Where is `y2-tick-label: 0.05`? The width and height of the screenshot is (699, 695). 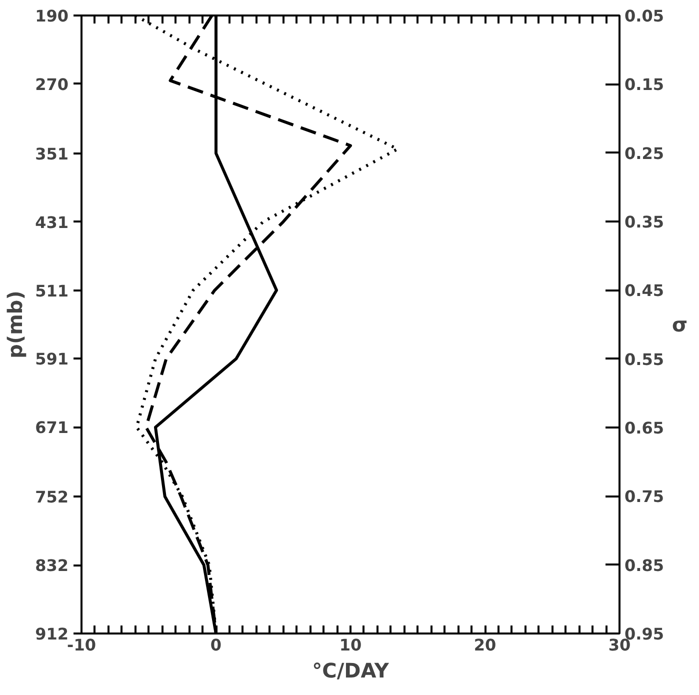
y2-tick-label: 0.05 is located at coordinates (644, 16).